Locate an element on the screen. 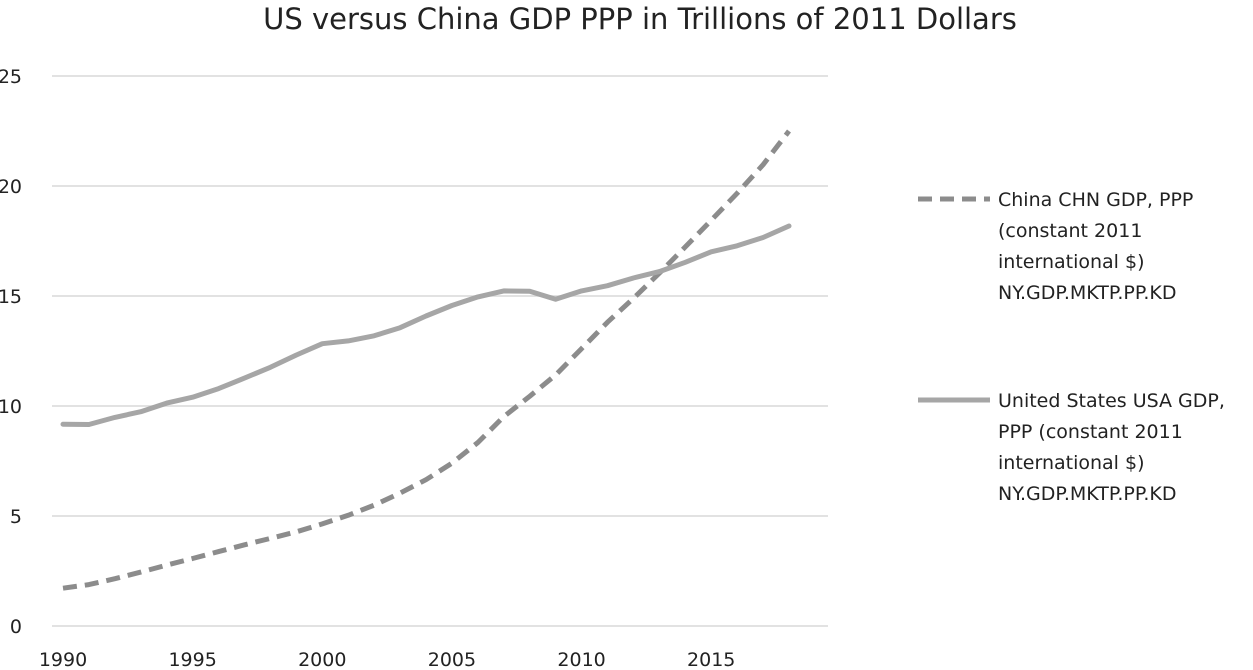 The image size is (1253, 670). usa-legend-label: international $) is located at coordinates (1071, 463).